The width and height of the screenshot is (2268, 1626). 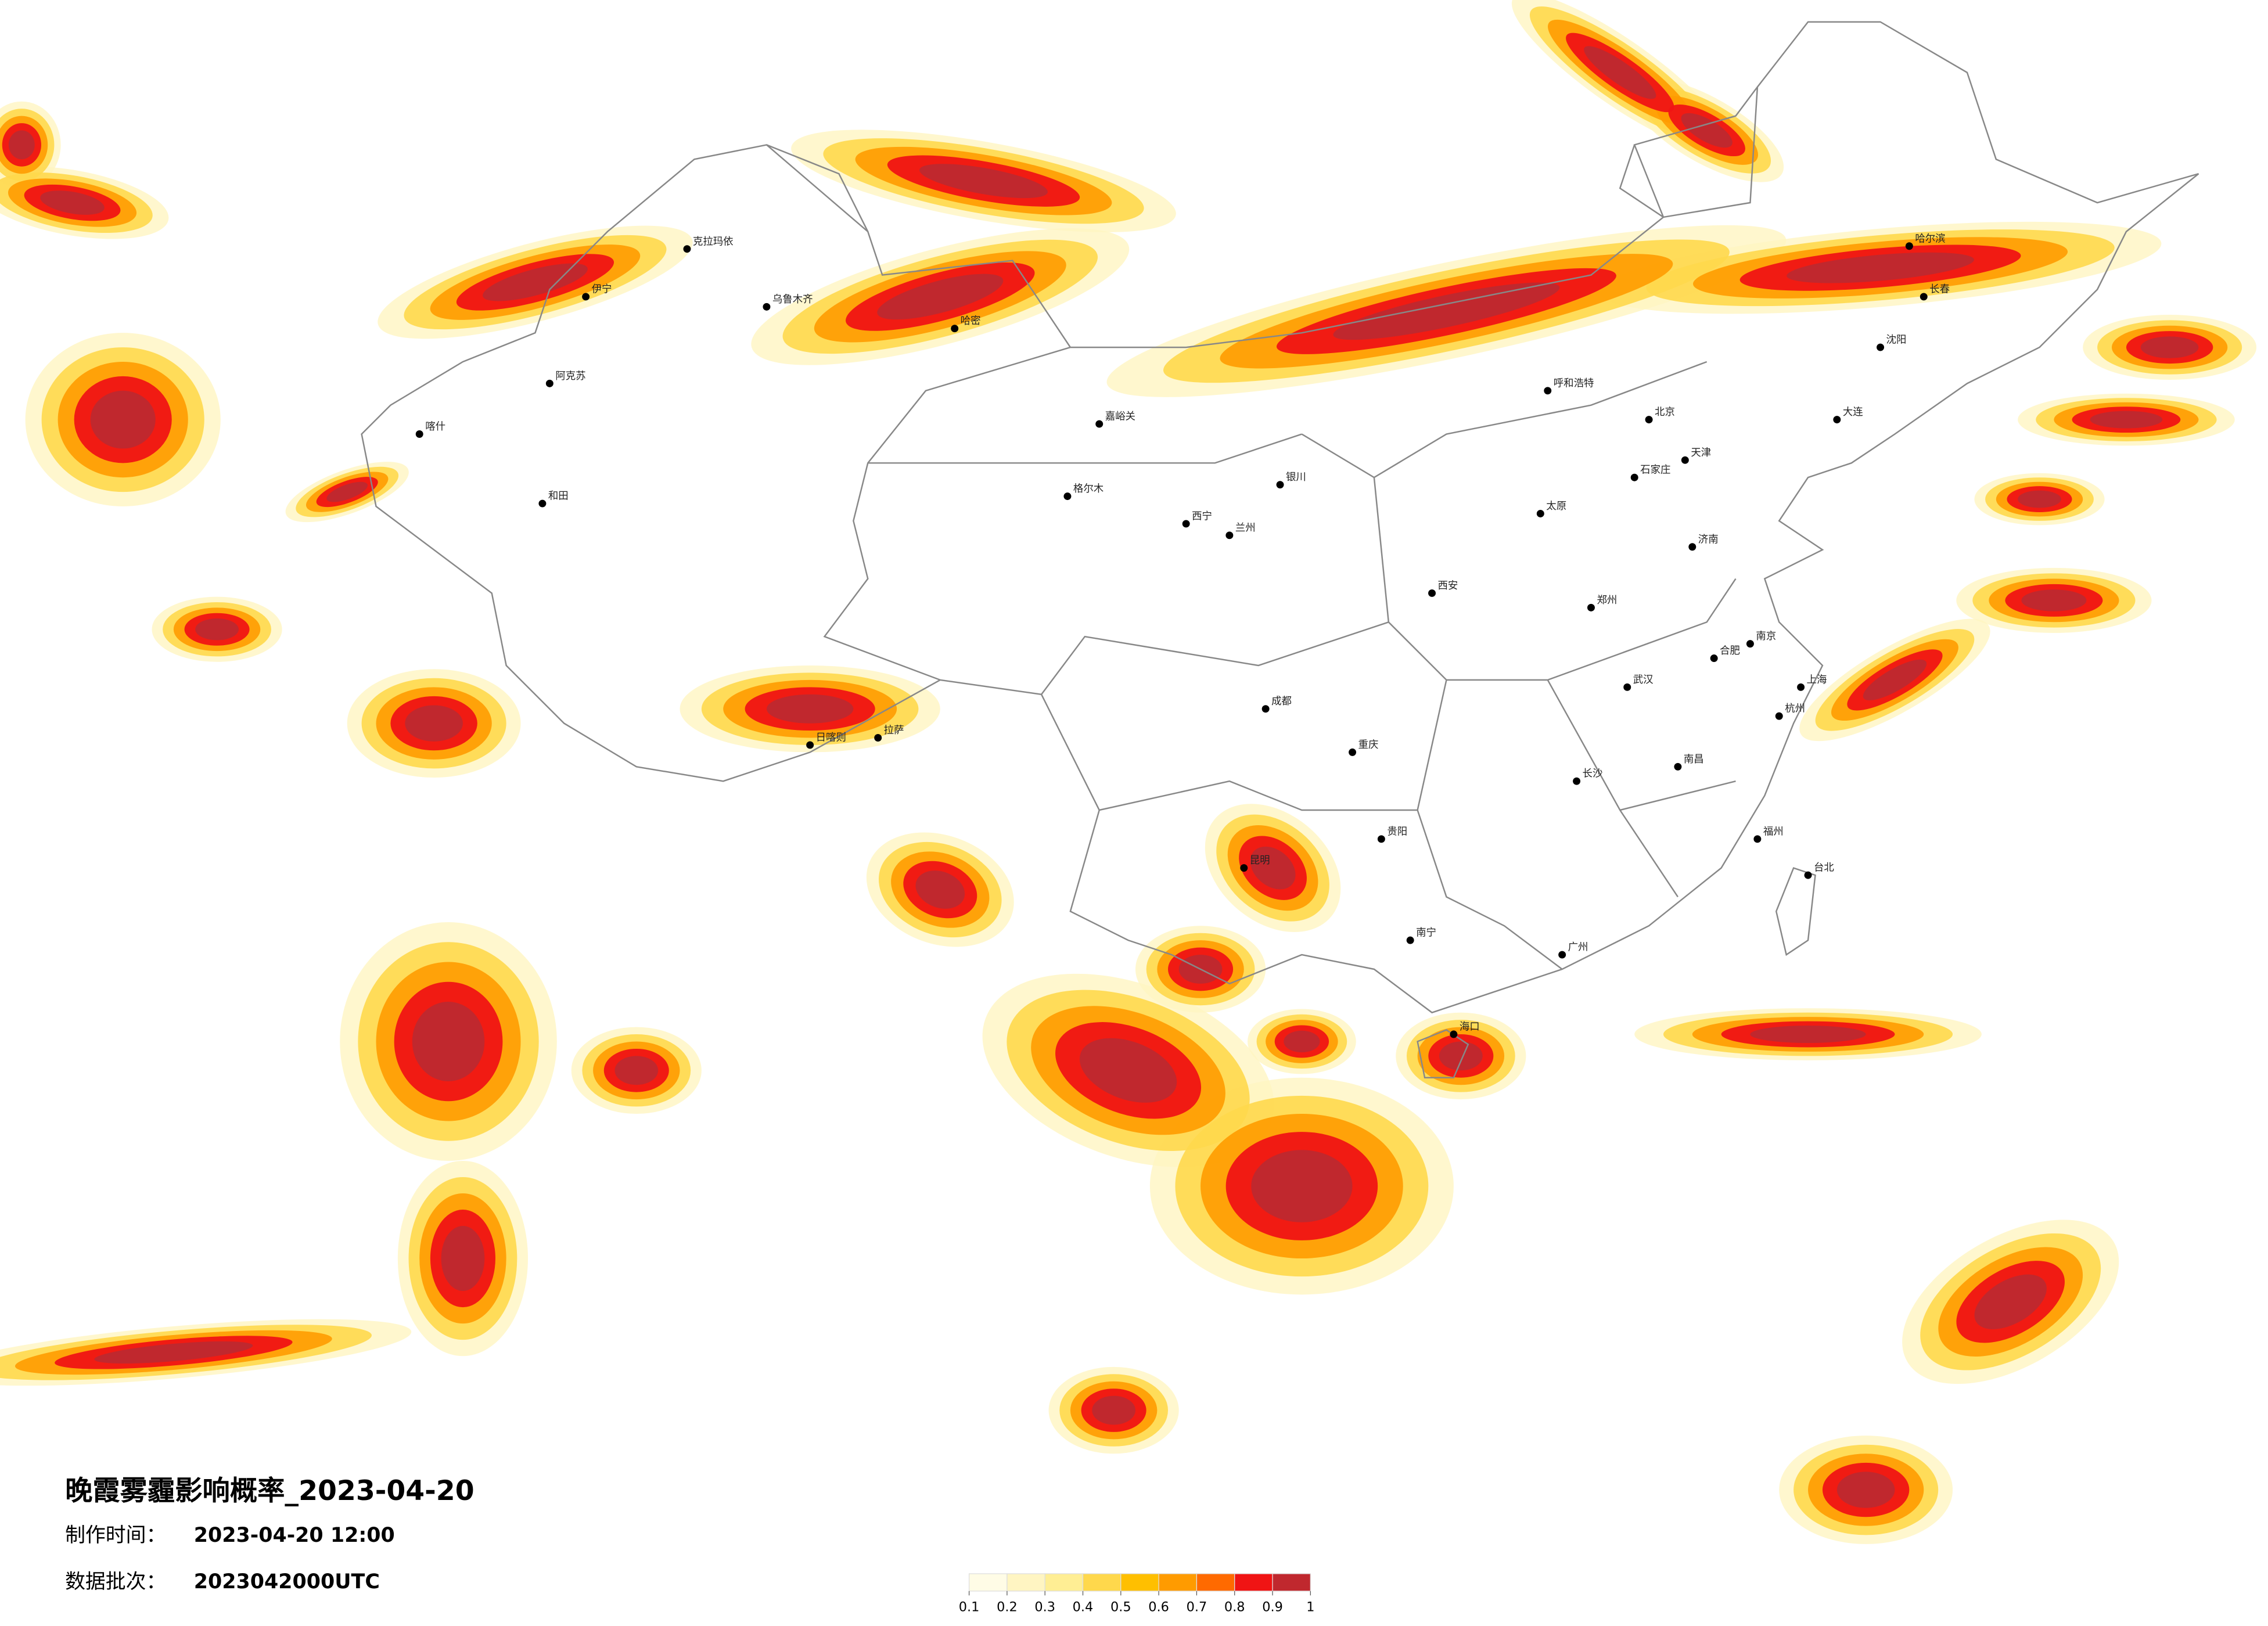 I want to click on city-label: 哈密, so click(x=971, y=321).